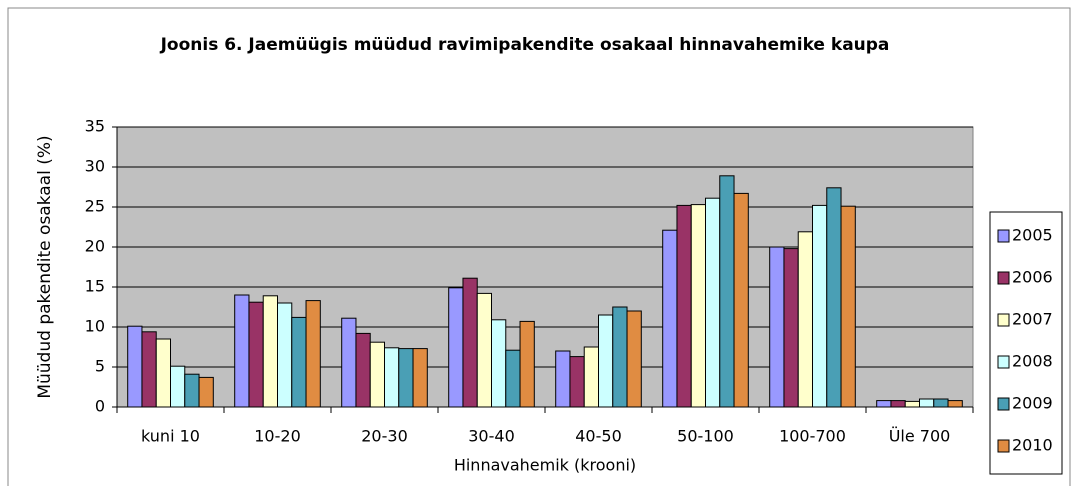 The width and height of the screenshot is (1074, 486). What do you see at coordinates (384, 436) in the screenshot?
I see `x-tick-label: 20-30` at bounding box center [384, 436].